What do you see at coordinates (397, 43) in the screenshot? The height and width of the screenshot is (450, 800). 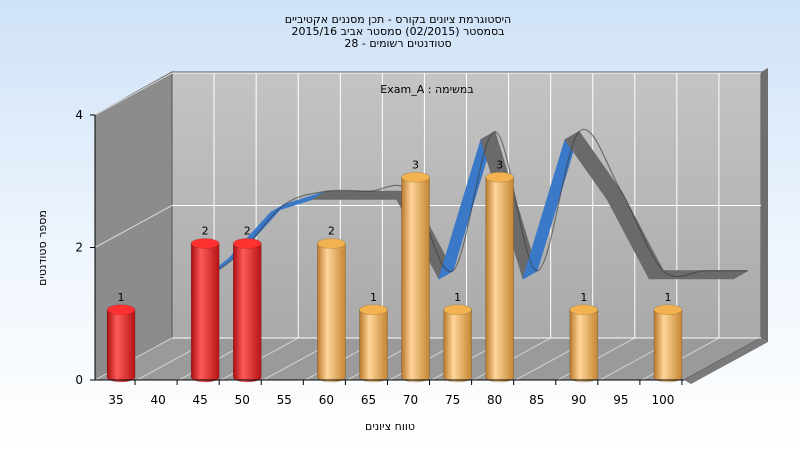 I see `title-line-3: סטודנטים רשומים - 28` at bounding box center [397, 43].